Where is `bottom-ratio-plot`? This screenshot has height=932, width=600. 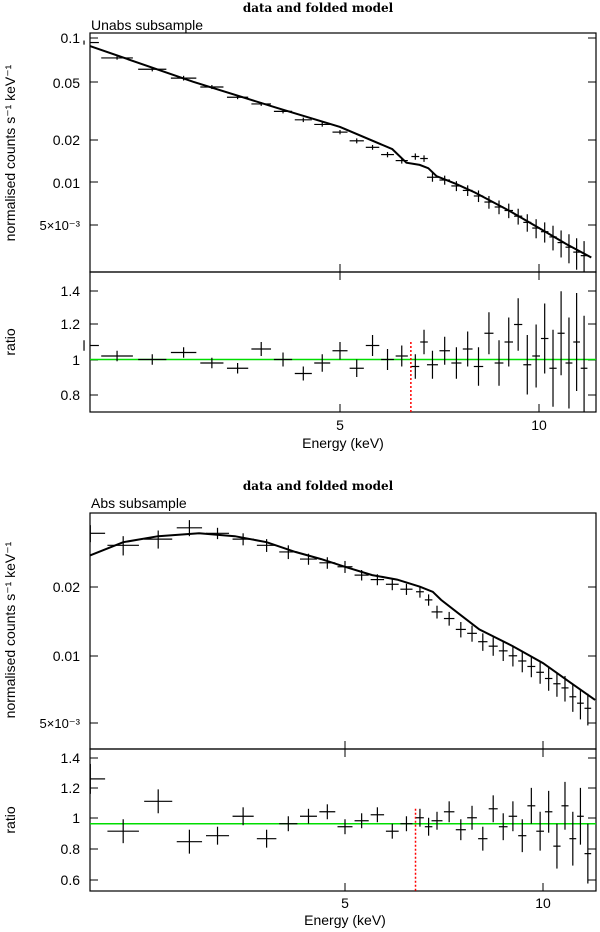
bottom-ratio-plot is located at coordinates (342, 827).